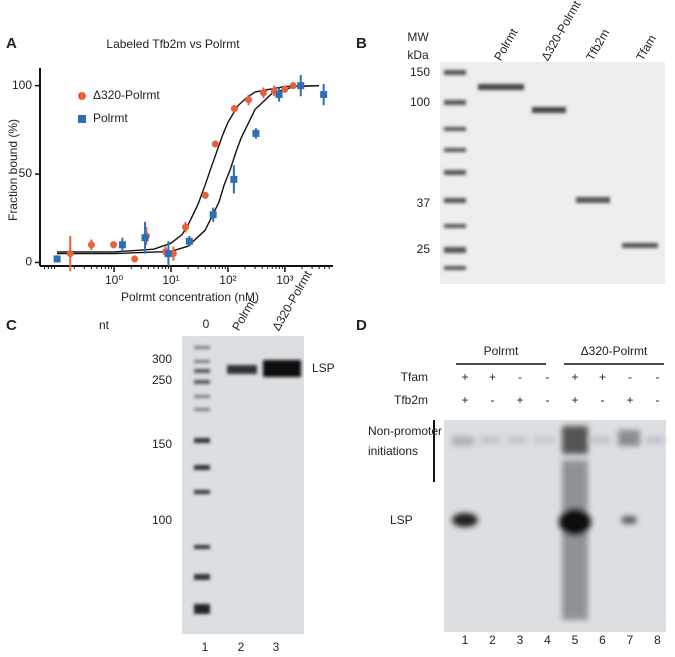 This screenshot has width=675, height=657. What do you see at coordinates (414, 377) in the screenshot?
I see `row-label: Tfam` at bounding box center [414, 377].